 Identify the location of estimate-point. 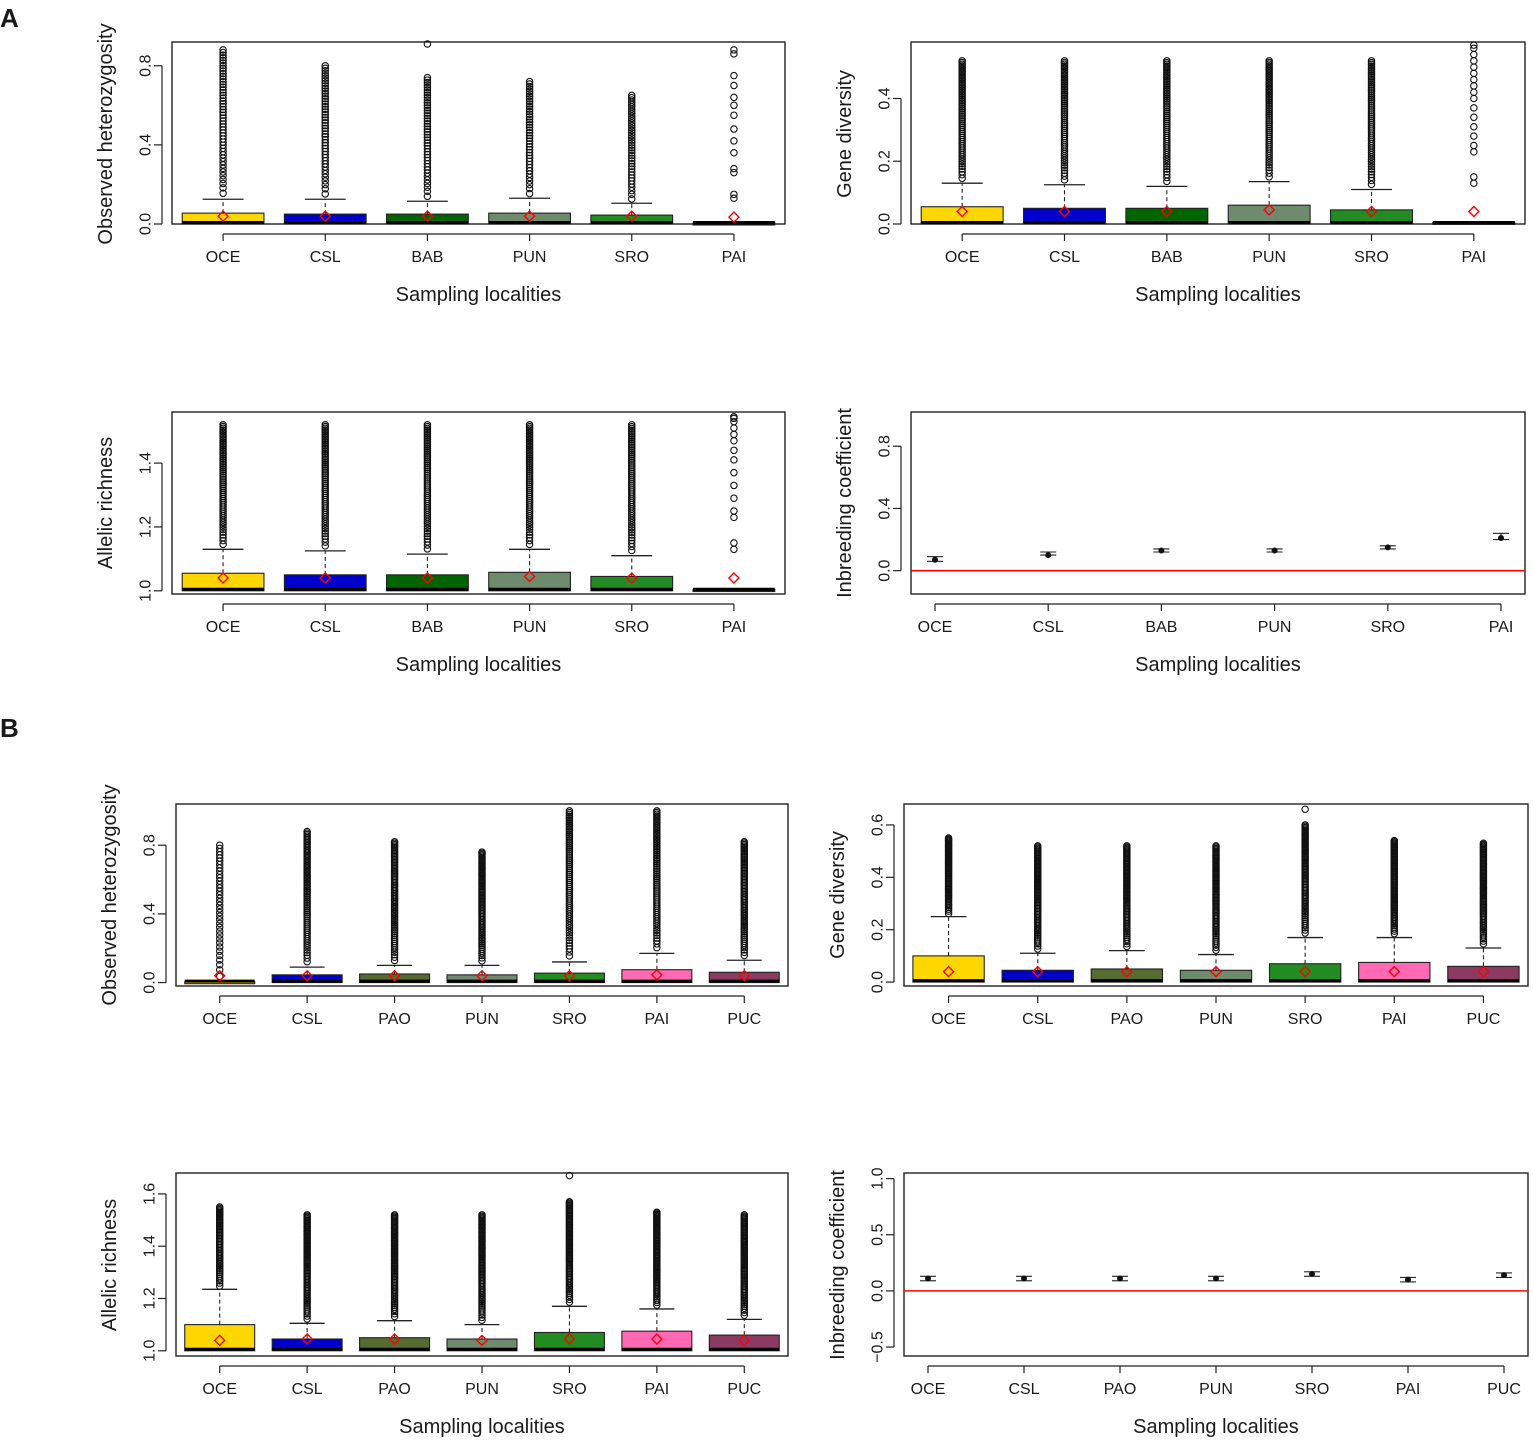
(1216, 1278).